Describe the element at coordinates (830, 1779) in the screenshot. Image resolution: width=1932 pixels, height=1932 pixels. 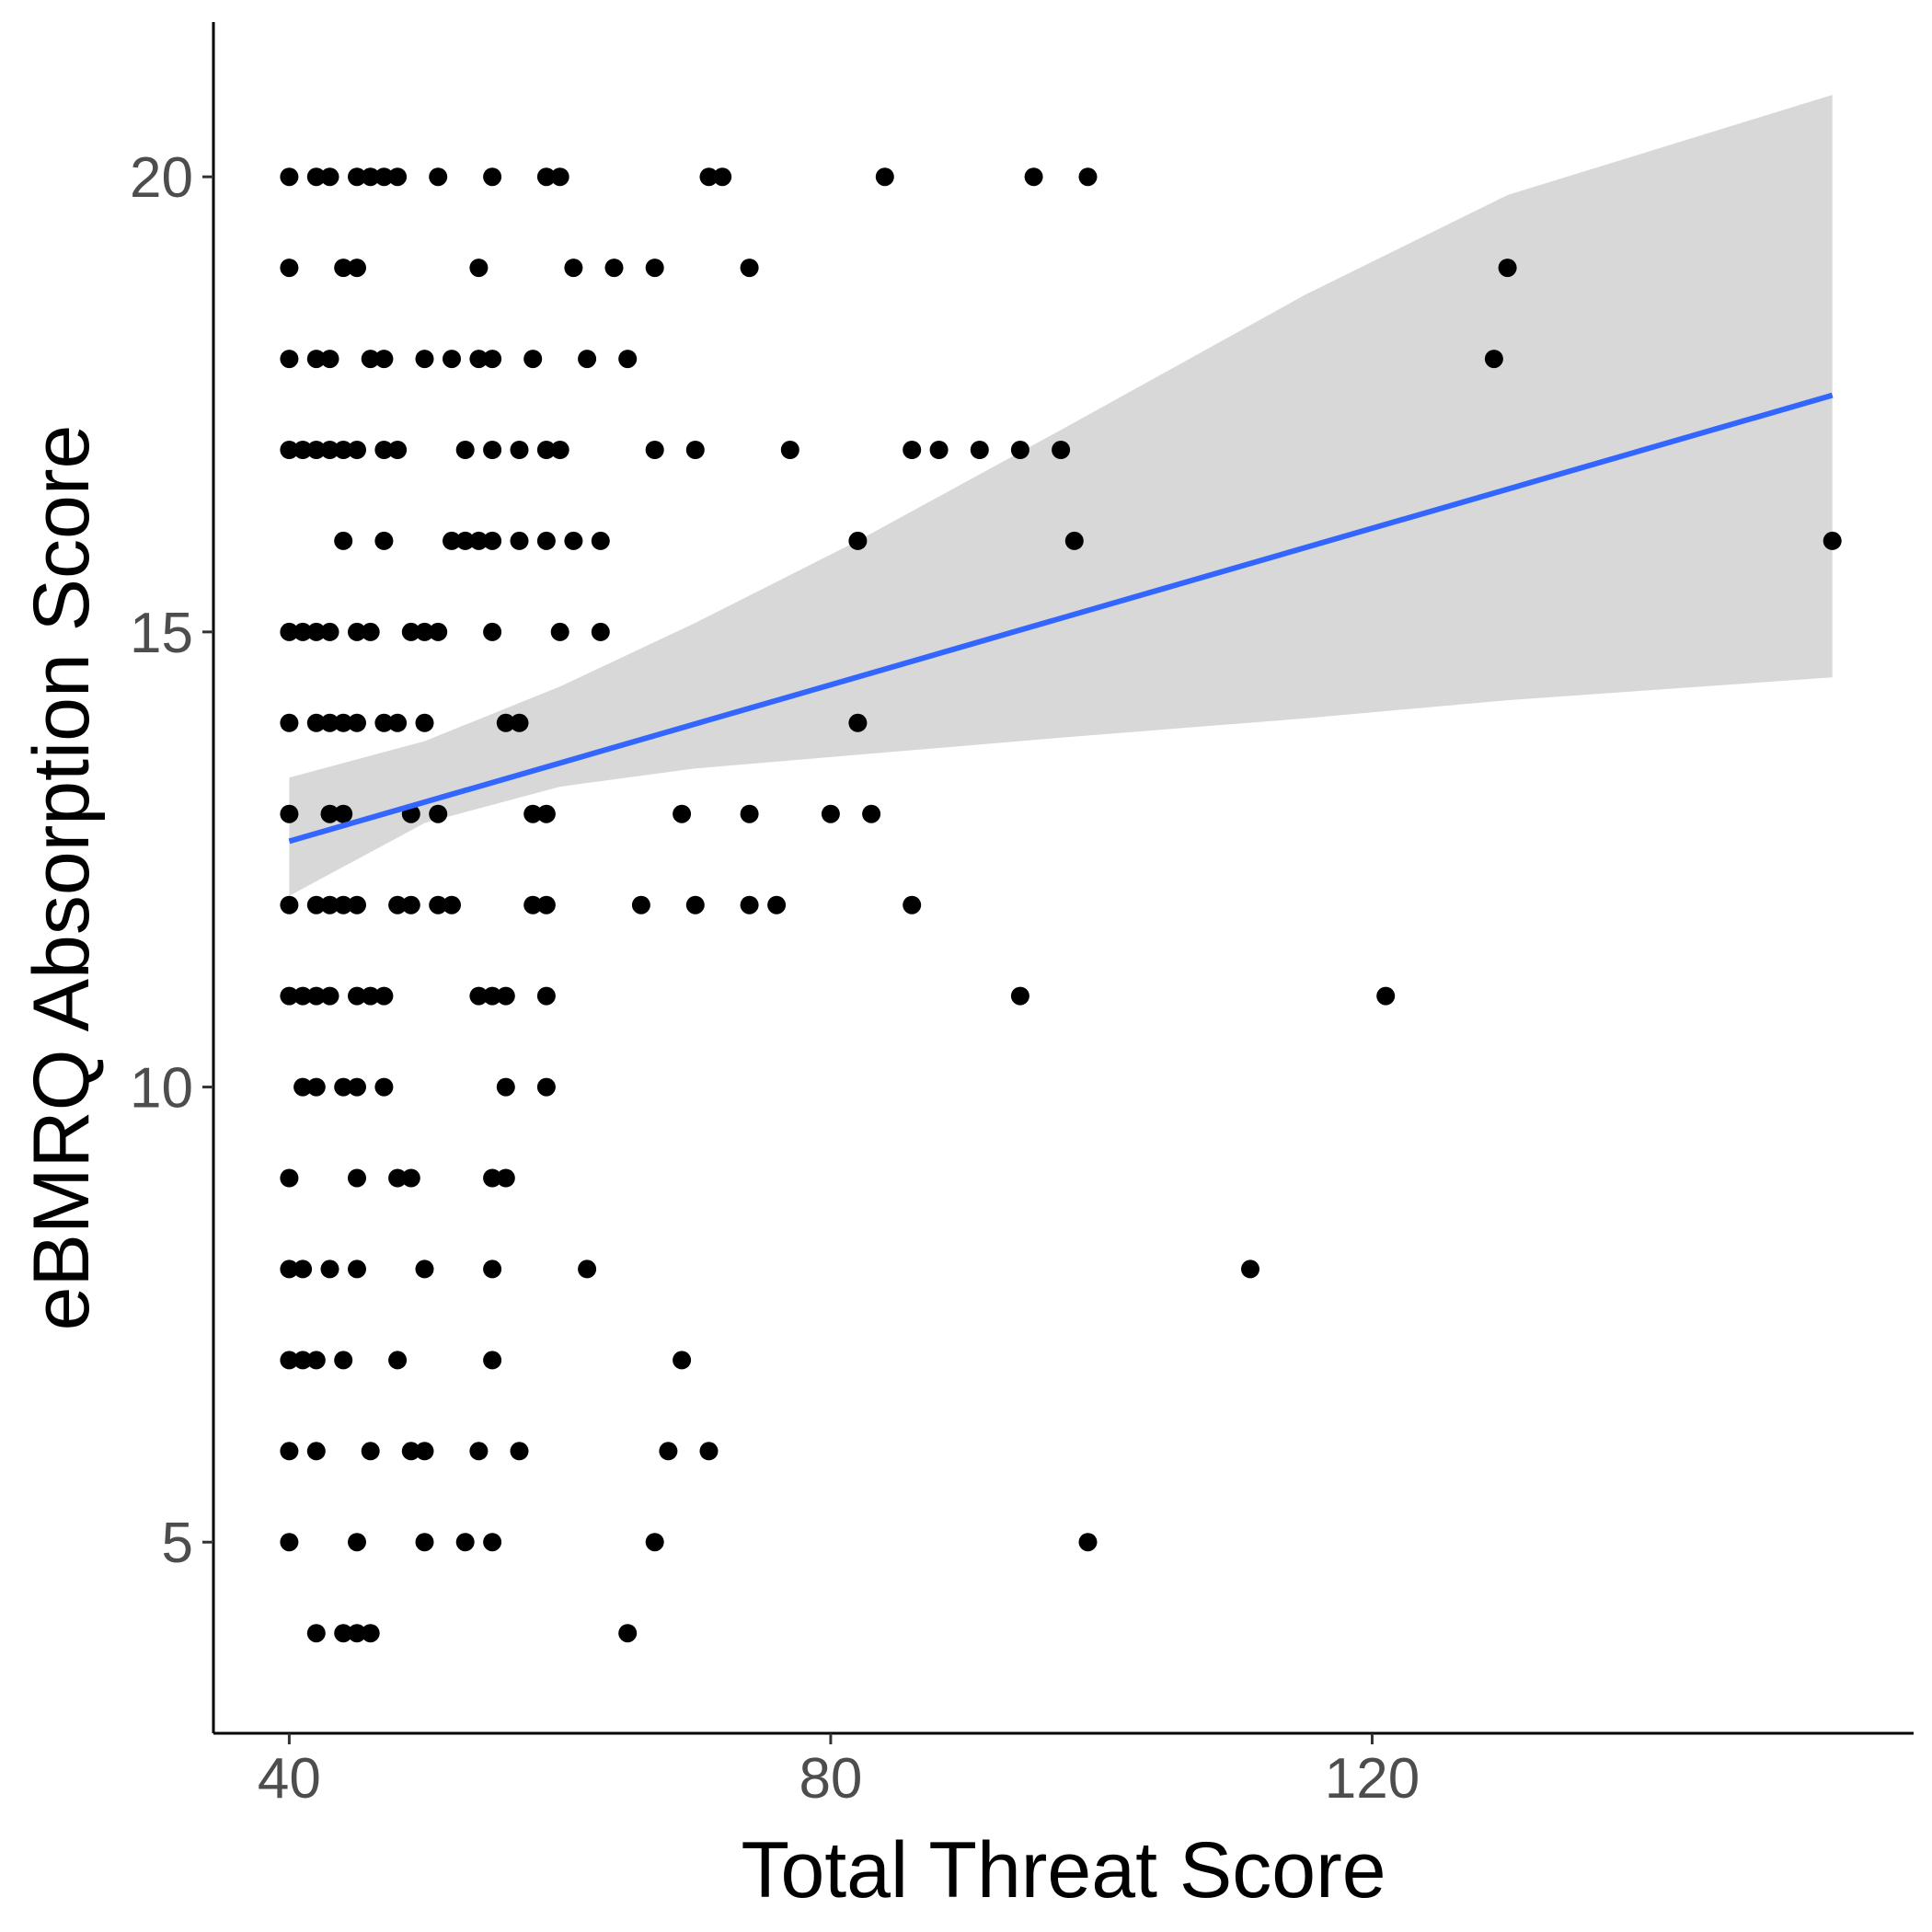
I see `x-tick-label: 80` at that location.